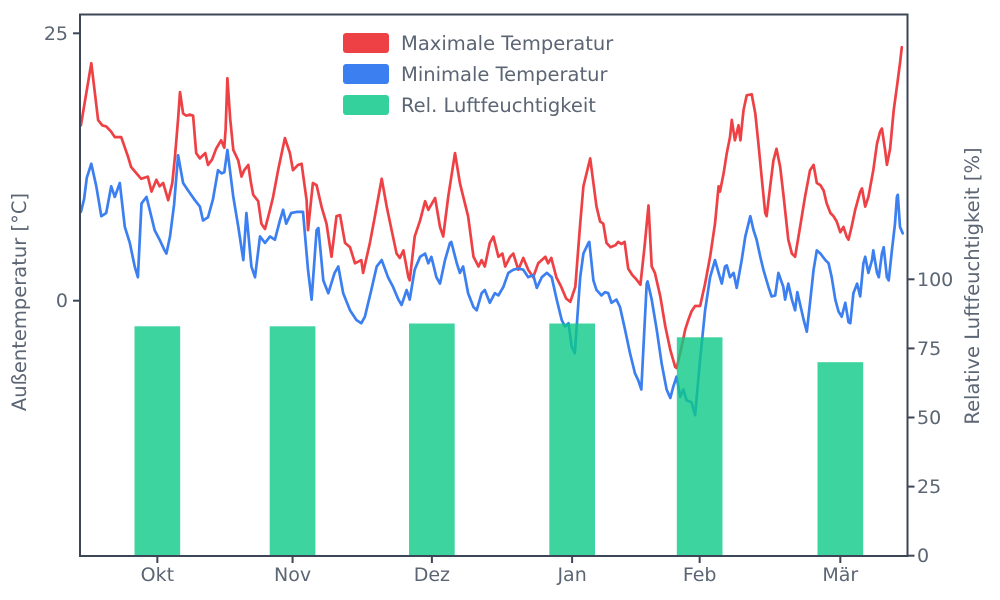 This screenshot has height=600, width=1000. I want to click on humidity-bar-okt, so click(157, 441).